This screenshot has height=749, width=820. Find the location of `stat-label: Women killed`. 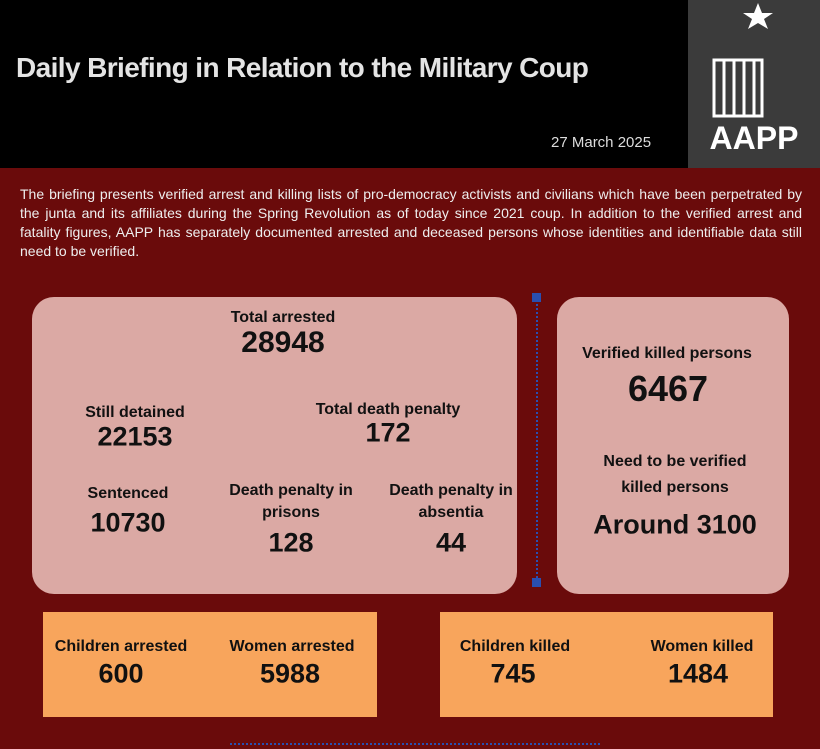

stat-label: Women killed is located at coordinates (702, 646).